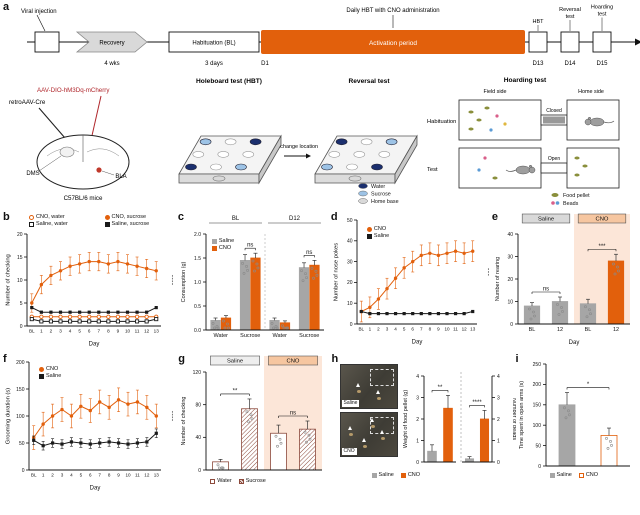  What do you see at coordinates (576, 196) in the screenshot?
I see `svg-text: Food pellet` at bounding box center [576, 196].